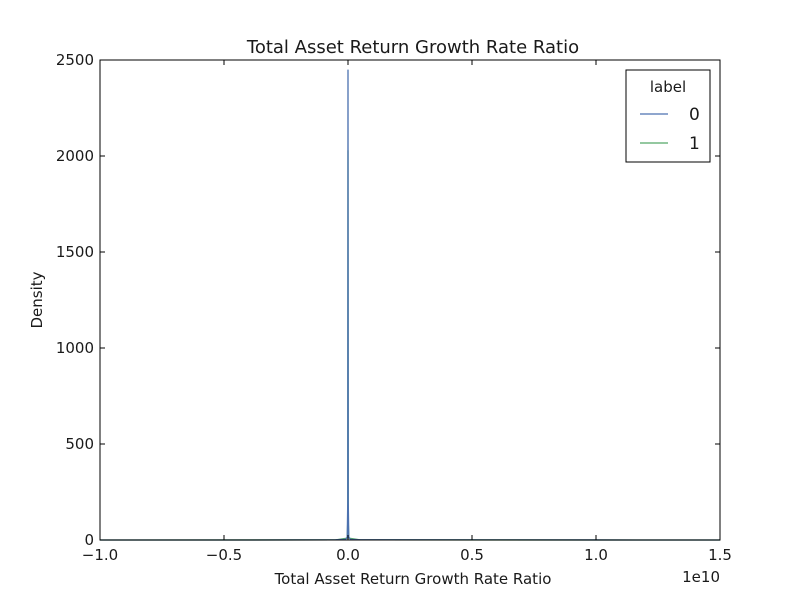 This screenshot has height=604, width=800. What do you see at coordinates (79, 444) in the screenshot?
I see `y-tick-label: 500` at bounding box center [79, 444].